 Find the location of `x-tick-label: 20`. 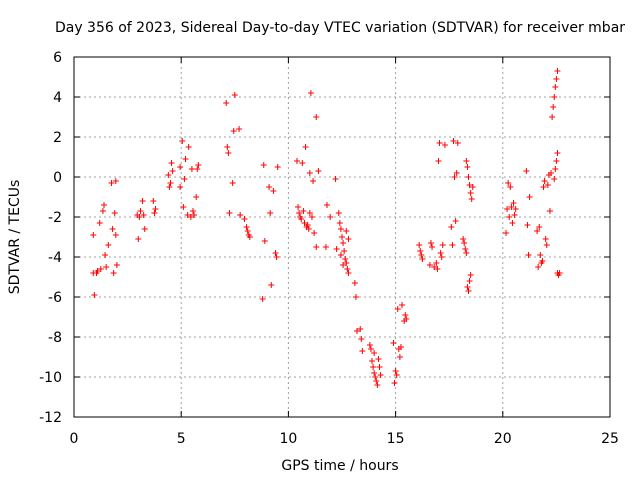

x-tick-label: 20 is located at coordinates (503, 439).